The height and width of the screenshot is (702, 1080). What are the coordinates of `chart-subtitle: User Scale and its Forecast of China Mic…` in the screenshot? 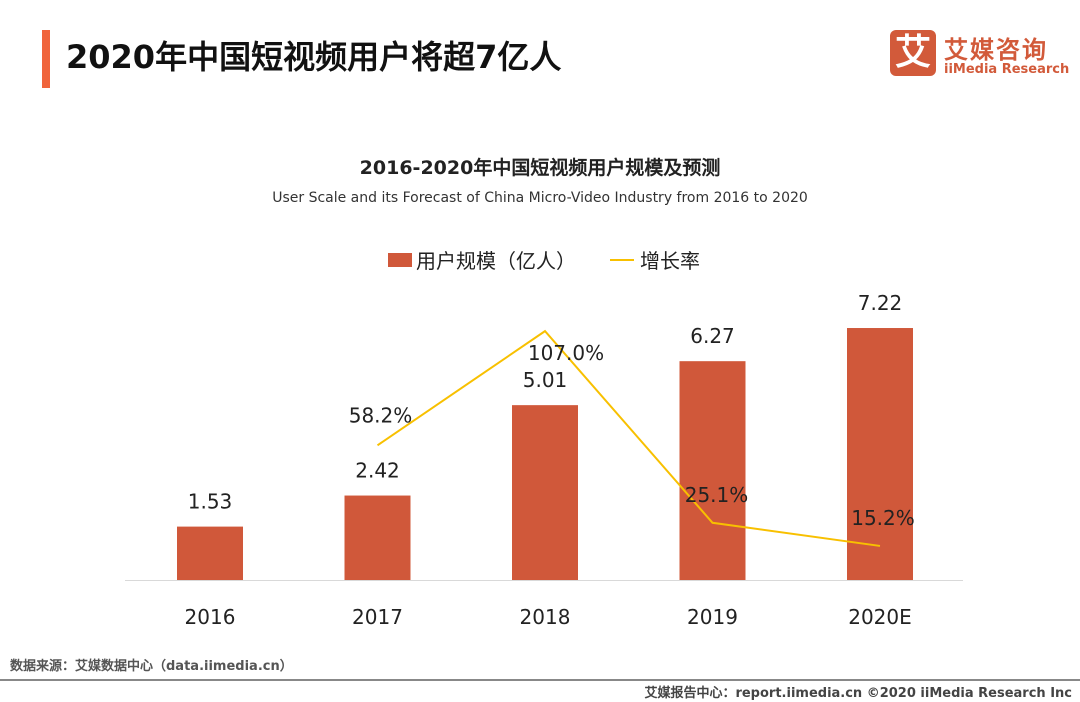 It's located at (540, 198).